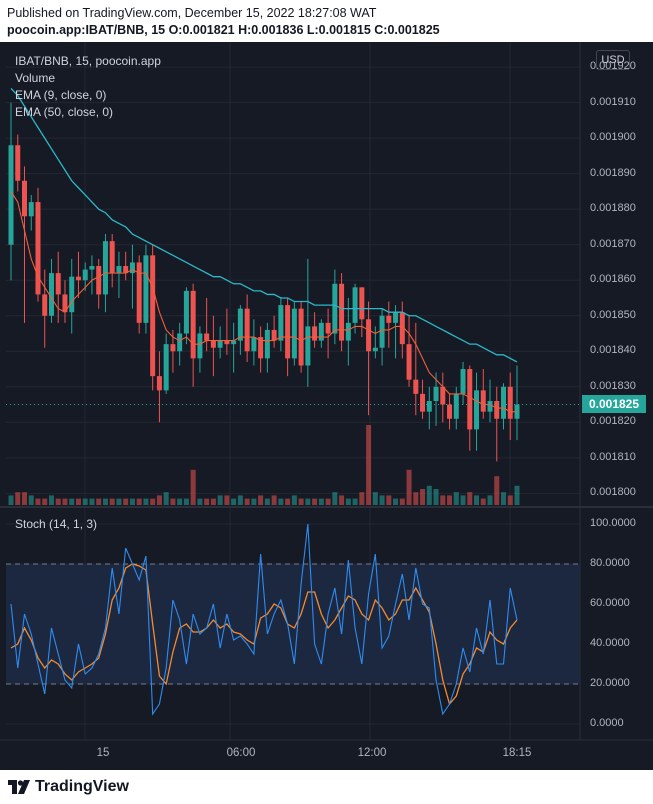 This screenshot has width=653, height=804. I want to click on tradingview-logo: TradingView, so click(68, 787).